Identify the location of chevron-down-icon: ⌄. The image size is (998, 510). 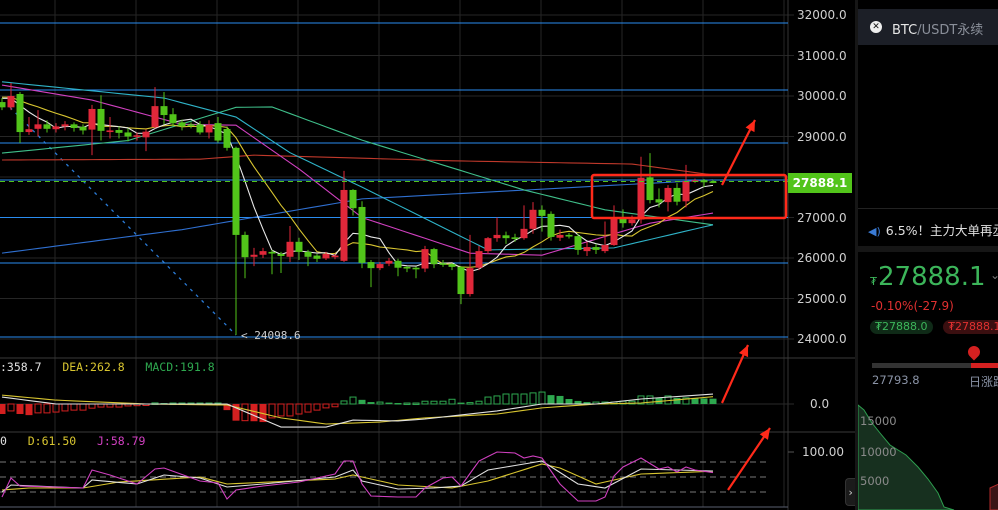
(994, 275).